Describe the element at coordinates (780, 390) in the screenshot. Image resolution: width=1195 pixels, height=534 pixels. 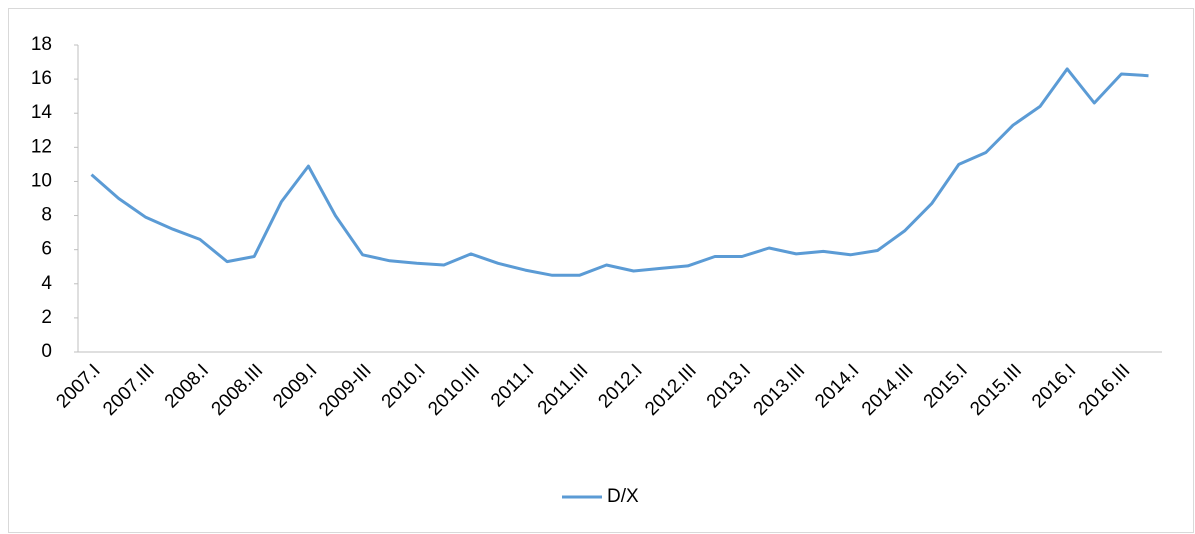
I see `x-tick-label: 2013.III` at that location.